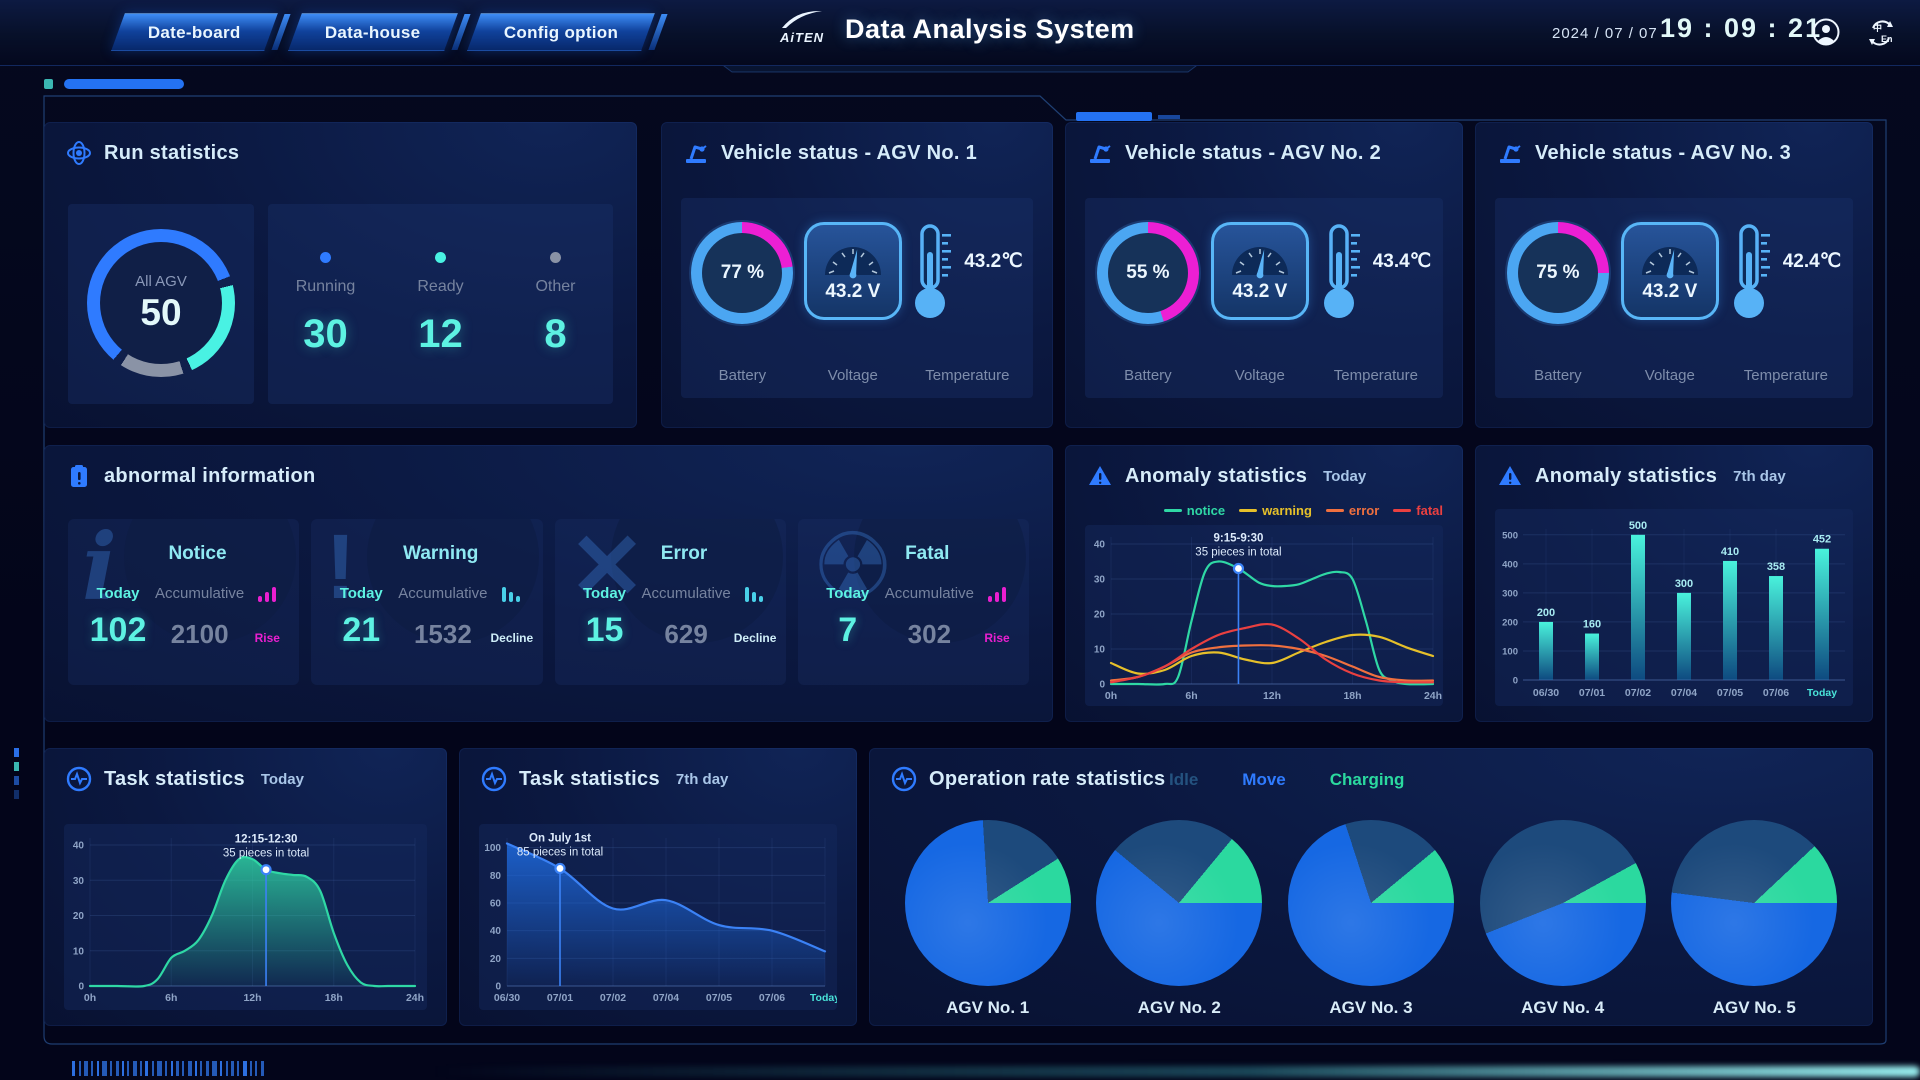  What do you see at coordinates (1776, 693) in the screenshot?
I see `svg-text: 07/06` at bounding box center [1776, 693].